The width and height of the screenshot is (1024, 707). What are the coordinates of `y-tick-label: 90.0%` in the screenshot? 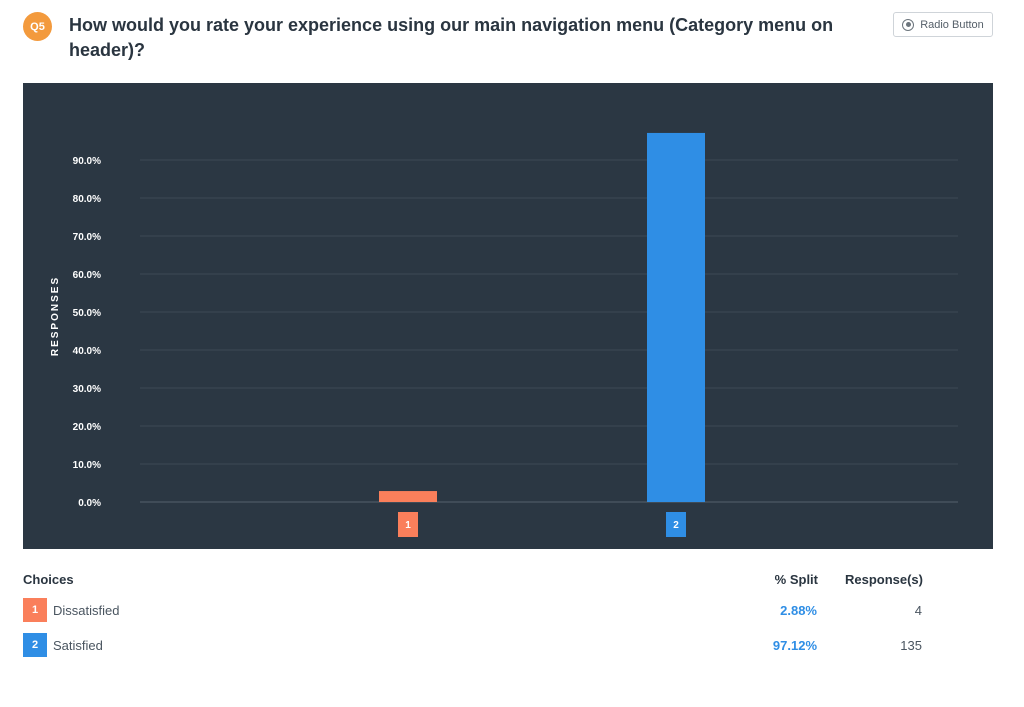 It's located at (87, 161).